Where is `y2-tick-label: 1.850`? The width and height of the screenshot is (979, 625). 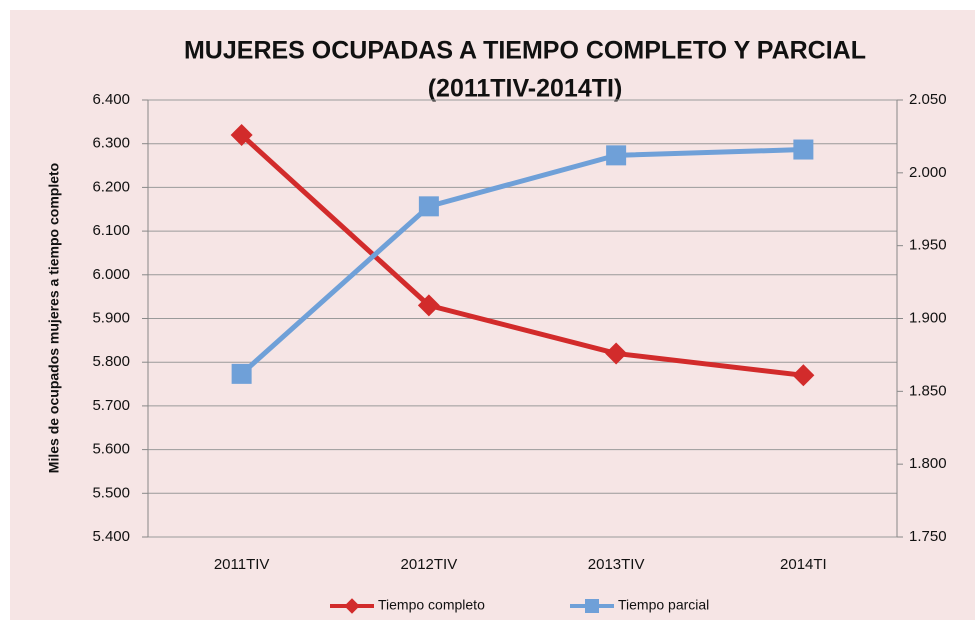
y2-tick-label: 1.850 is located at coordinates (928, 390).